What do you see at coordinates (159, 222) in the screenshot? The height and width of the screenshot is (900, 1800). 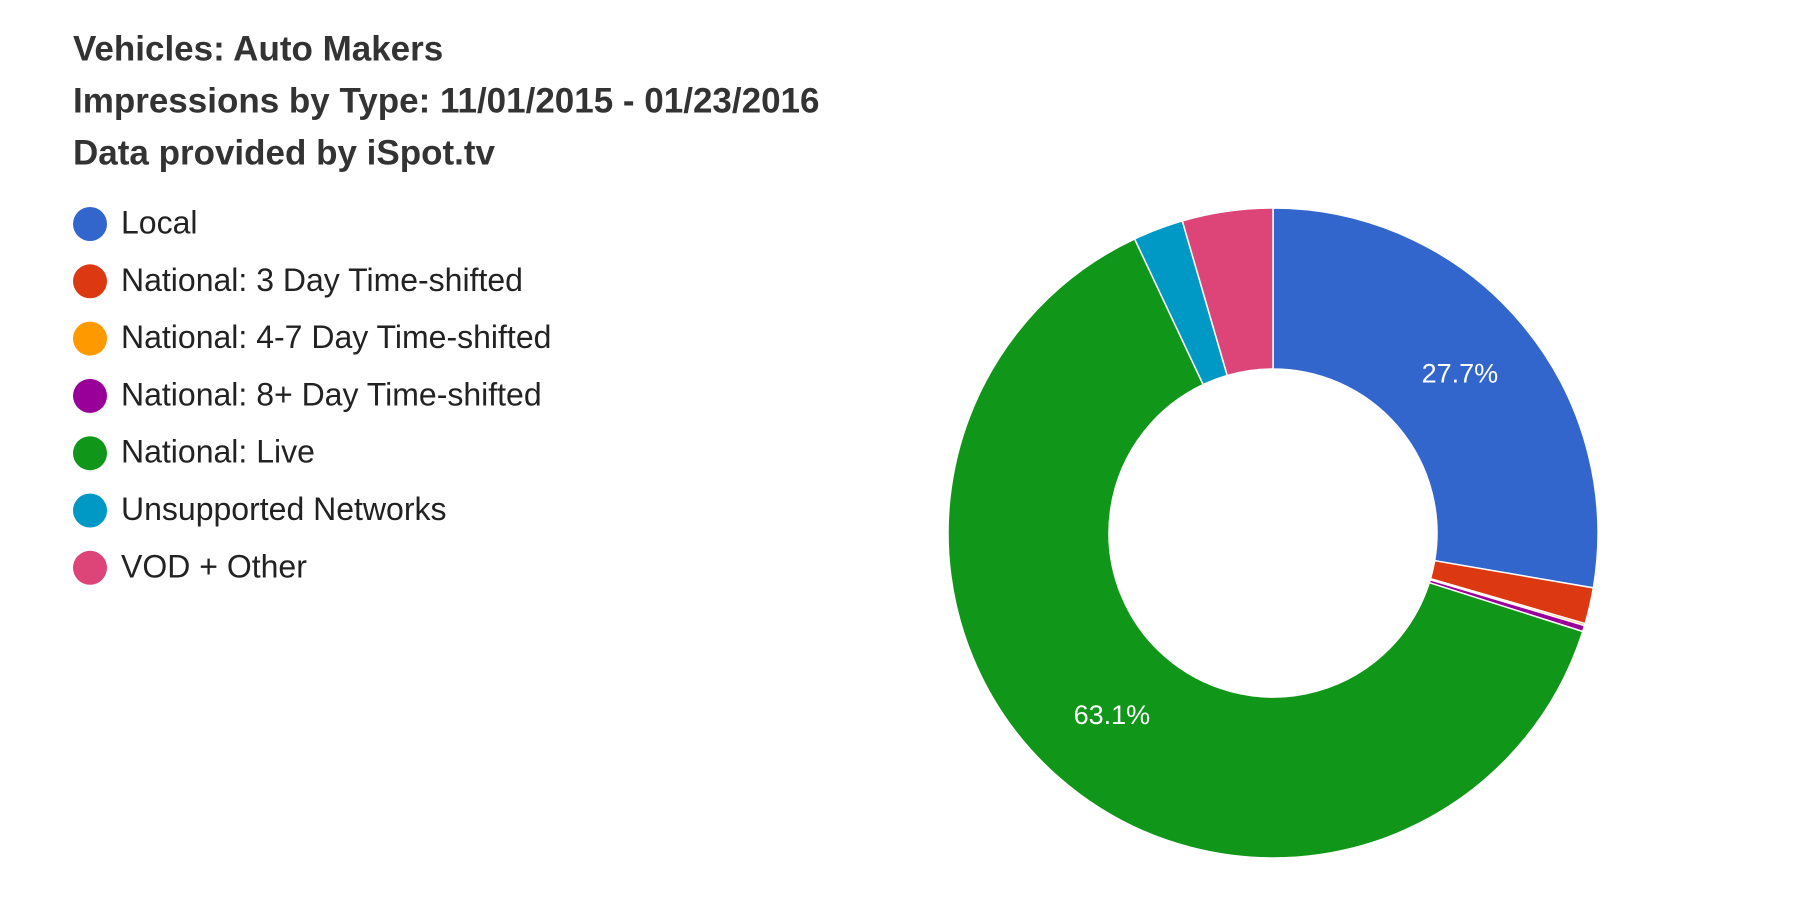 I see `legend-label: Local` at bounding box center [159, 222].